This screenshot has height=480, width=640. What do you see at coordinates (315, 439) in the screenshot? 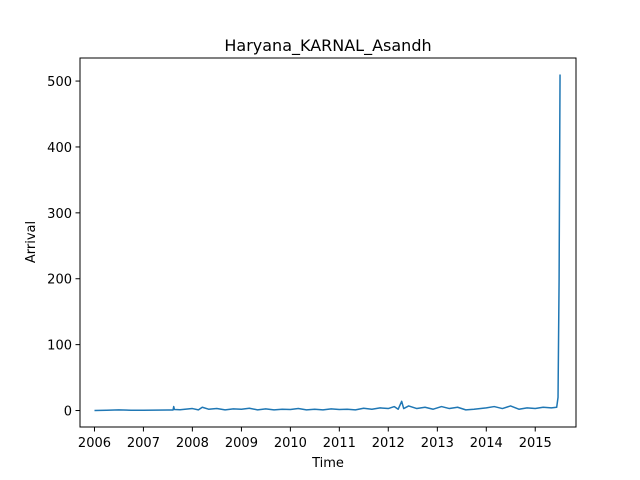
I see `x-axis: 2006 2007 2008 2009 2010 2011 2012 2013 2014 2015` at bounding box center [315, 439].